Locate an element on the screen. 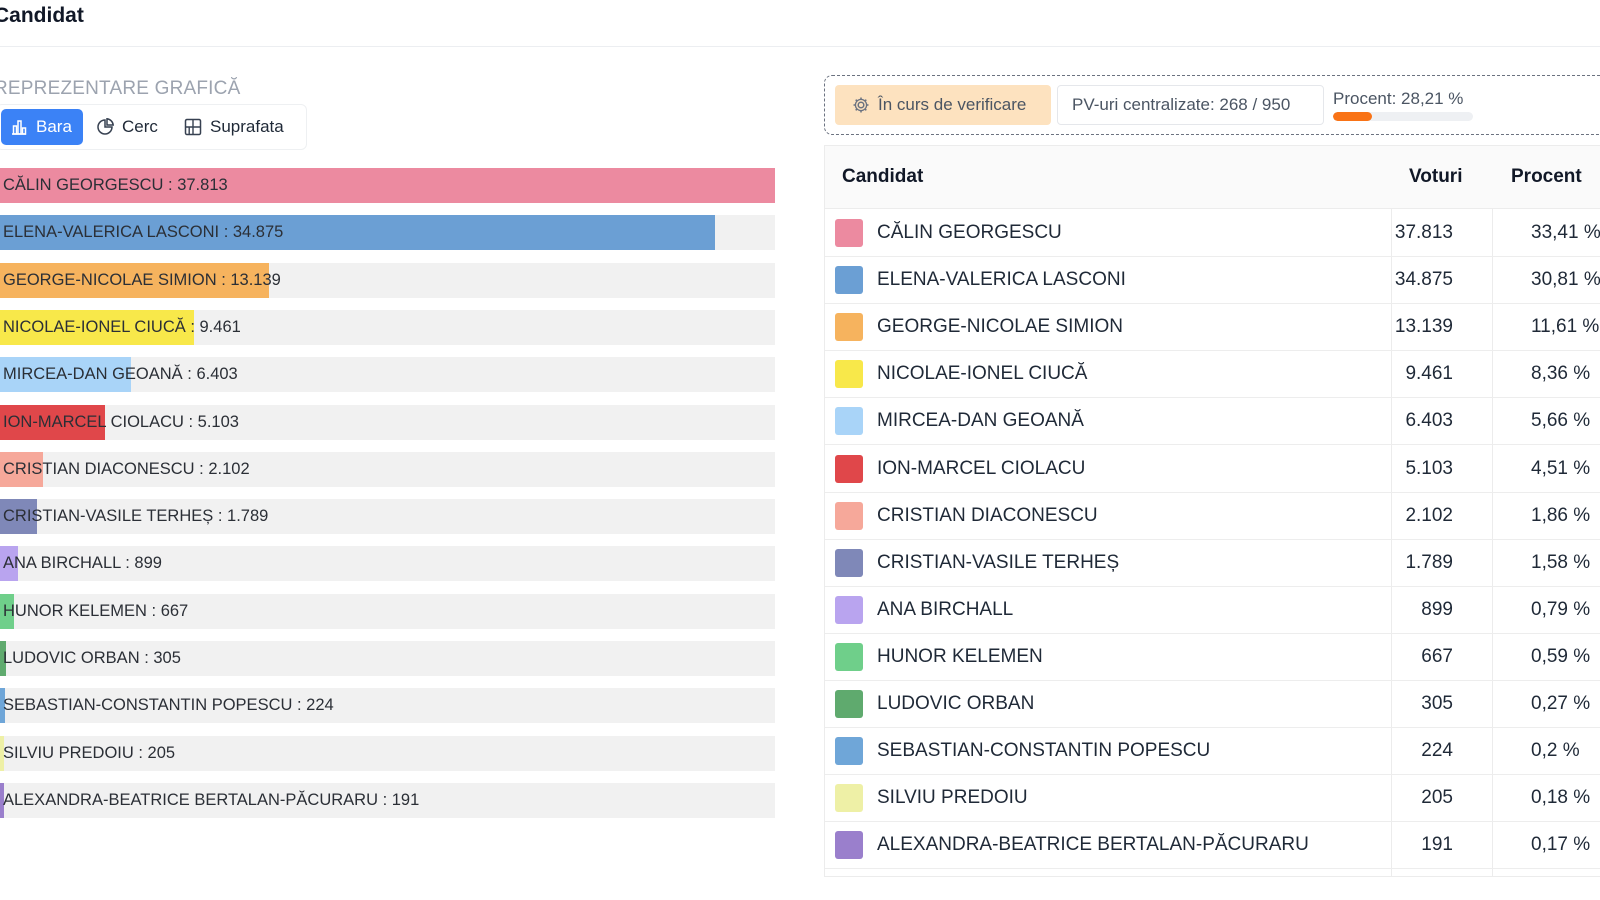  vote-percent: 0,59 % is located at coordinates (1561, 656).